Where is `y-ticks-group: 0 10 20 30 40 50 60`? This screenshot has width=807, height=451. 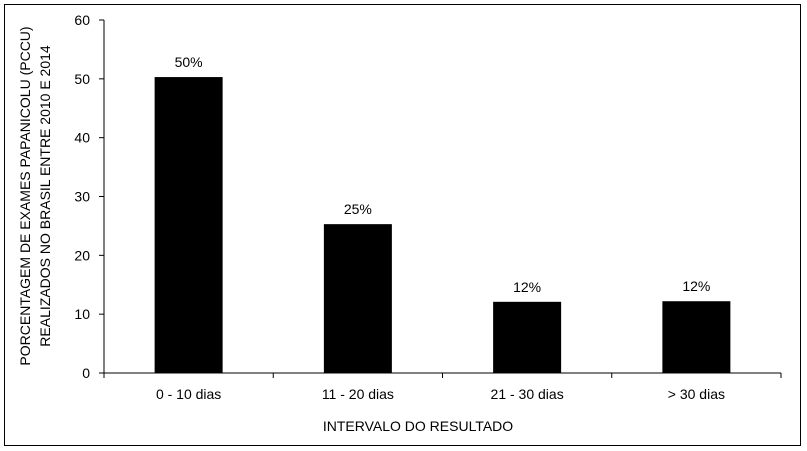 y-ticks-group: 0 10 20 30 40 50 60 is located at coordinates (89, 196).